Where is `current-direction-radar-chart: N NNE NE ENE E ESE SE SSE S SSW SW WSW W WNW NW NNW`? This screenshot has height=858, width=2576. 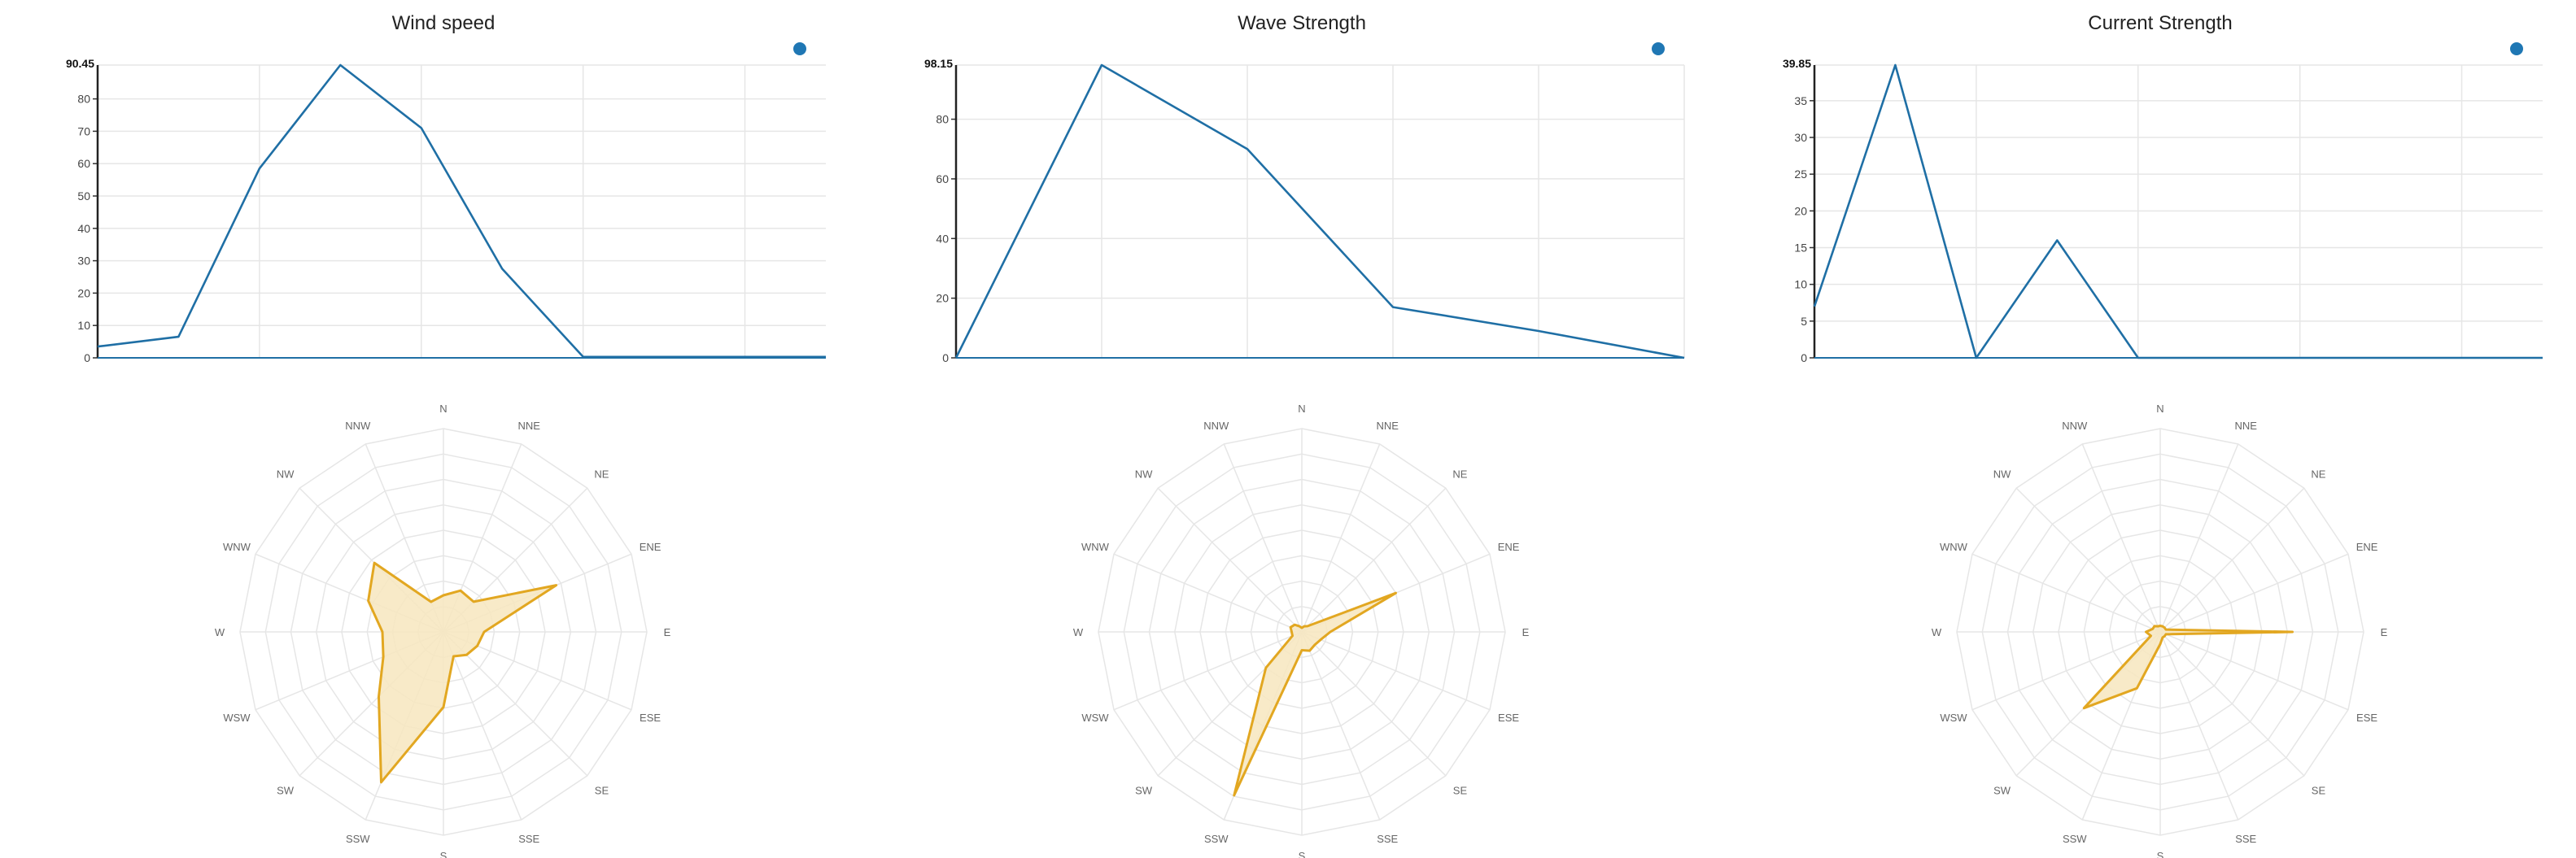 current-direction-radar-chart: N NNE NE ENE E ESE SE SSE S SSW SW WSW W WNW NW NNW is located at coordinates (2160, 630).